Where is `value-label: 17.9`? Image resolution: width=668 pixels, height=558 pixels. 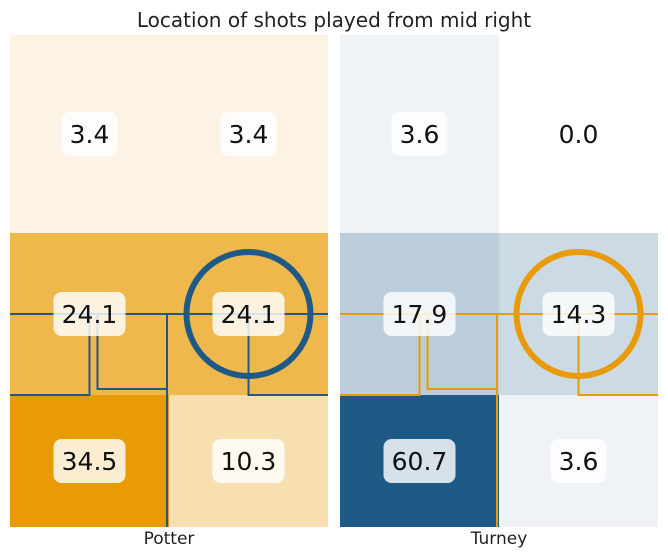 value-label: 17.9 is located at coordinates (420, 314).